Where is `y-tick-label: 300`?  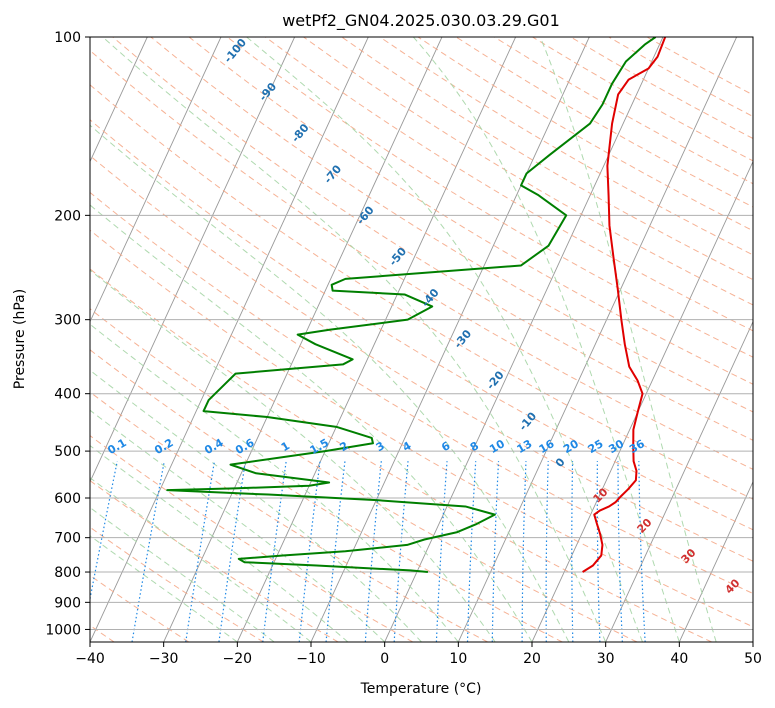 y-tick-label: 300 is located at coordinates (67, 321).